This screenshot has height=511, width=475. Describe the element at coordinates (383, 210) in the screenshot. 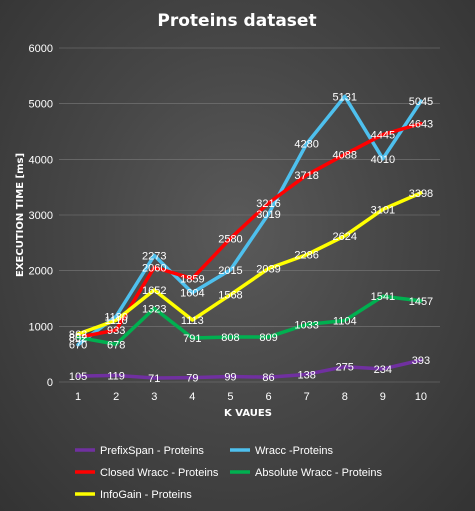

I see `data-label: 3101` at that location.